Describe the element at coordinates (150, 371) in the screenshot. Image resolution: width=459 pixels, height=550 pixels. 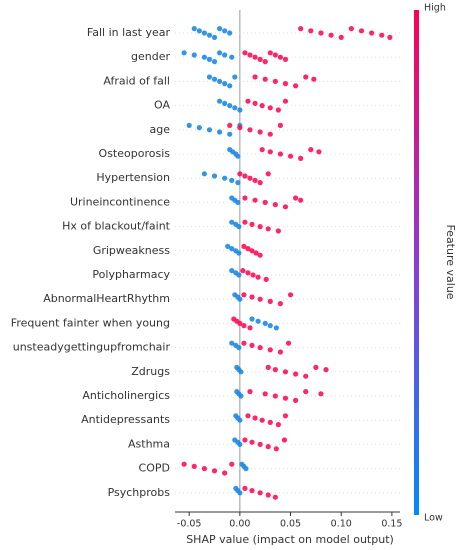
I see `y-tick-label: Zdrugs` at that location.